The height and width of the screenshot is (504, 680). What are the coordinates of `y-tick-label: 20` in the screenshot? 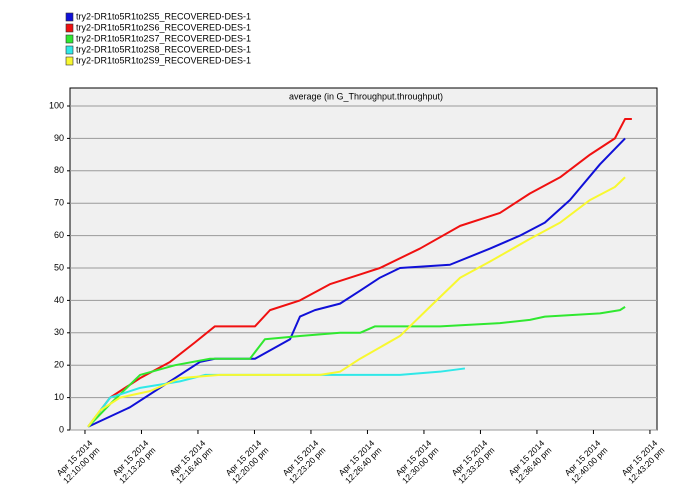 It's located at (59, 365).